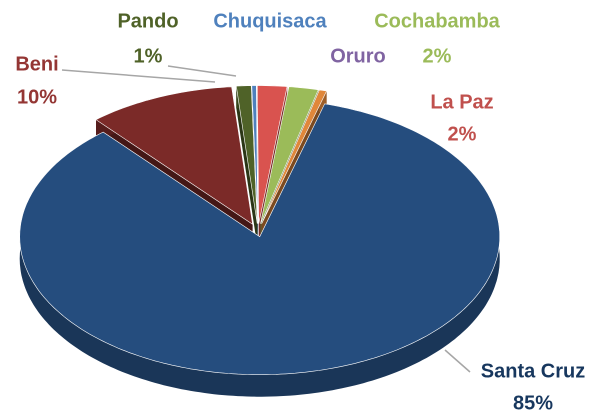 The width and height of the screenshot is (591, 411). I want to click on value-label: 85%, so click(533, 401).